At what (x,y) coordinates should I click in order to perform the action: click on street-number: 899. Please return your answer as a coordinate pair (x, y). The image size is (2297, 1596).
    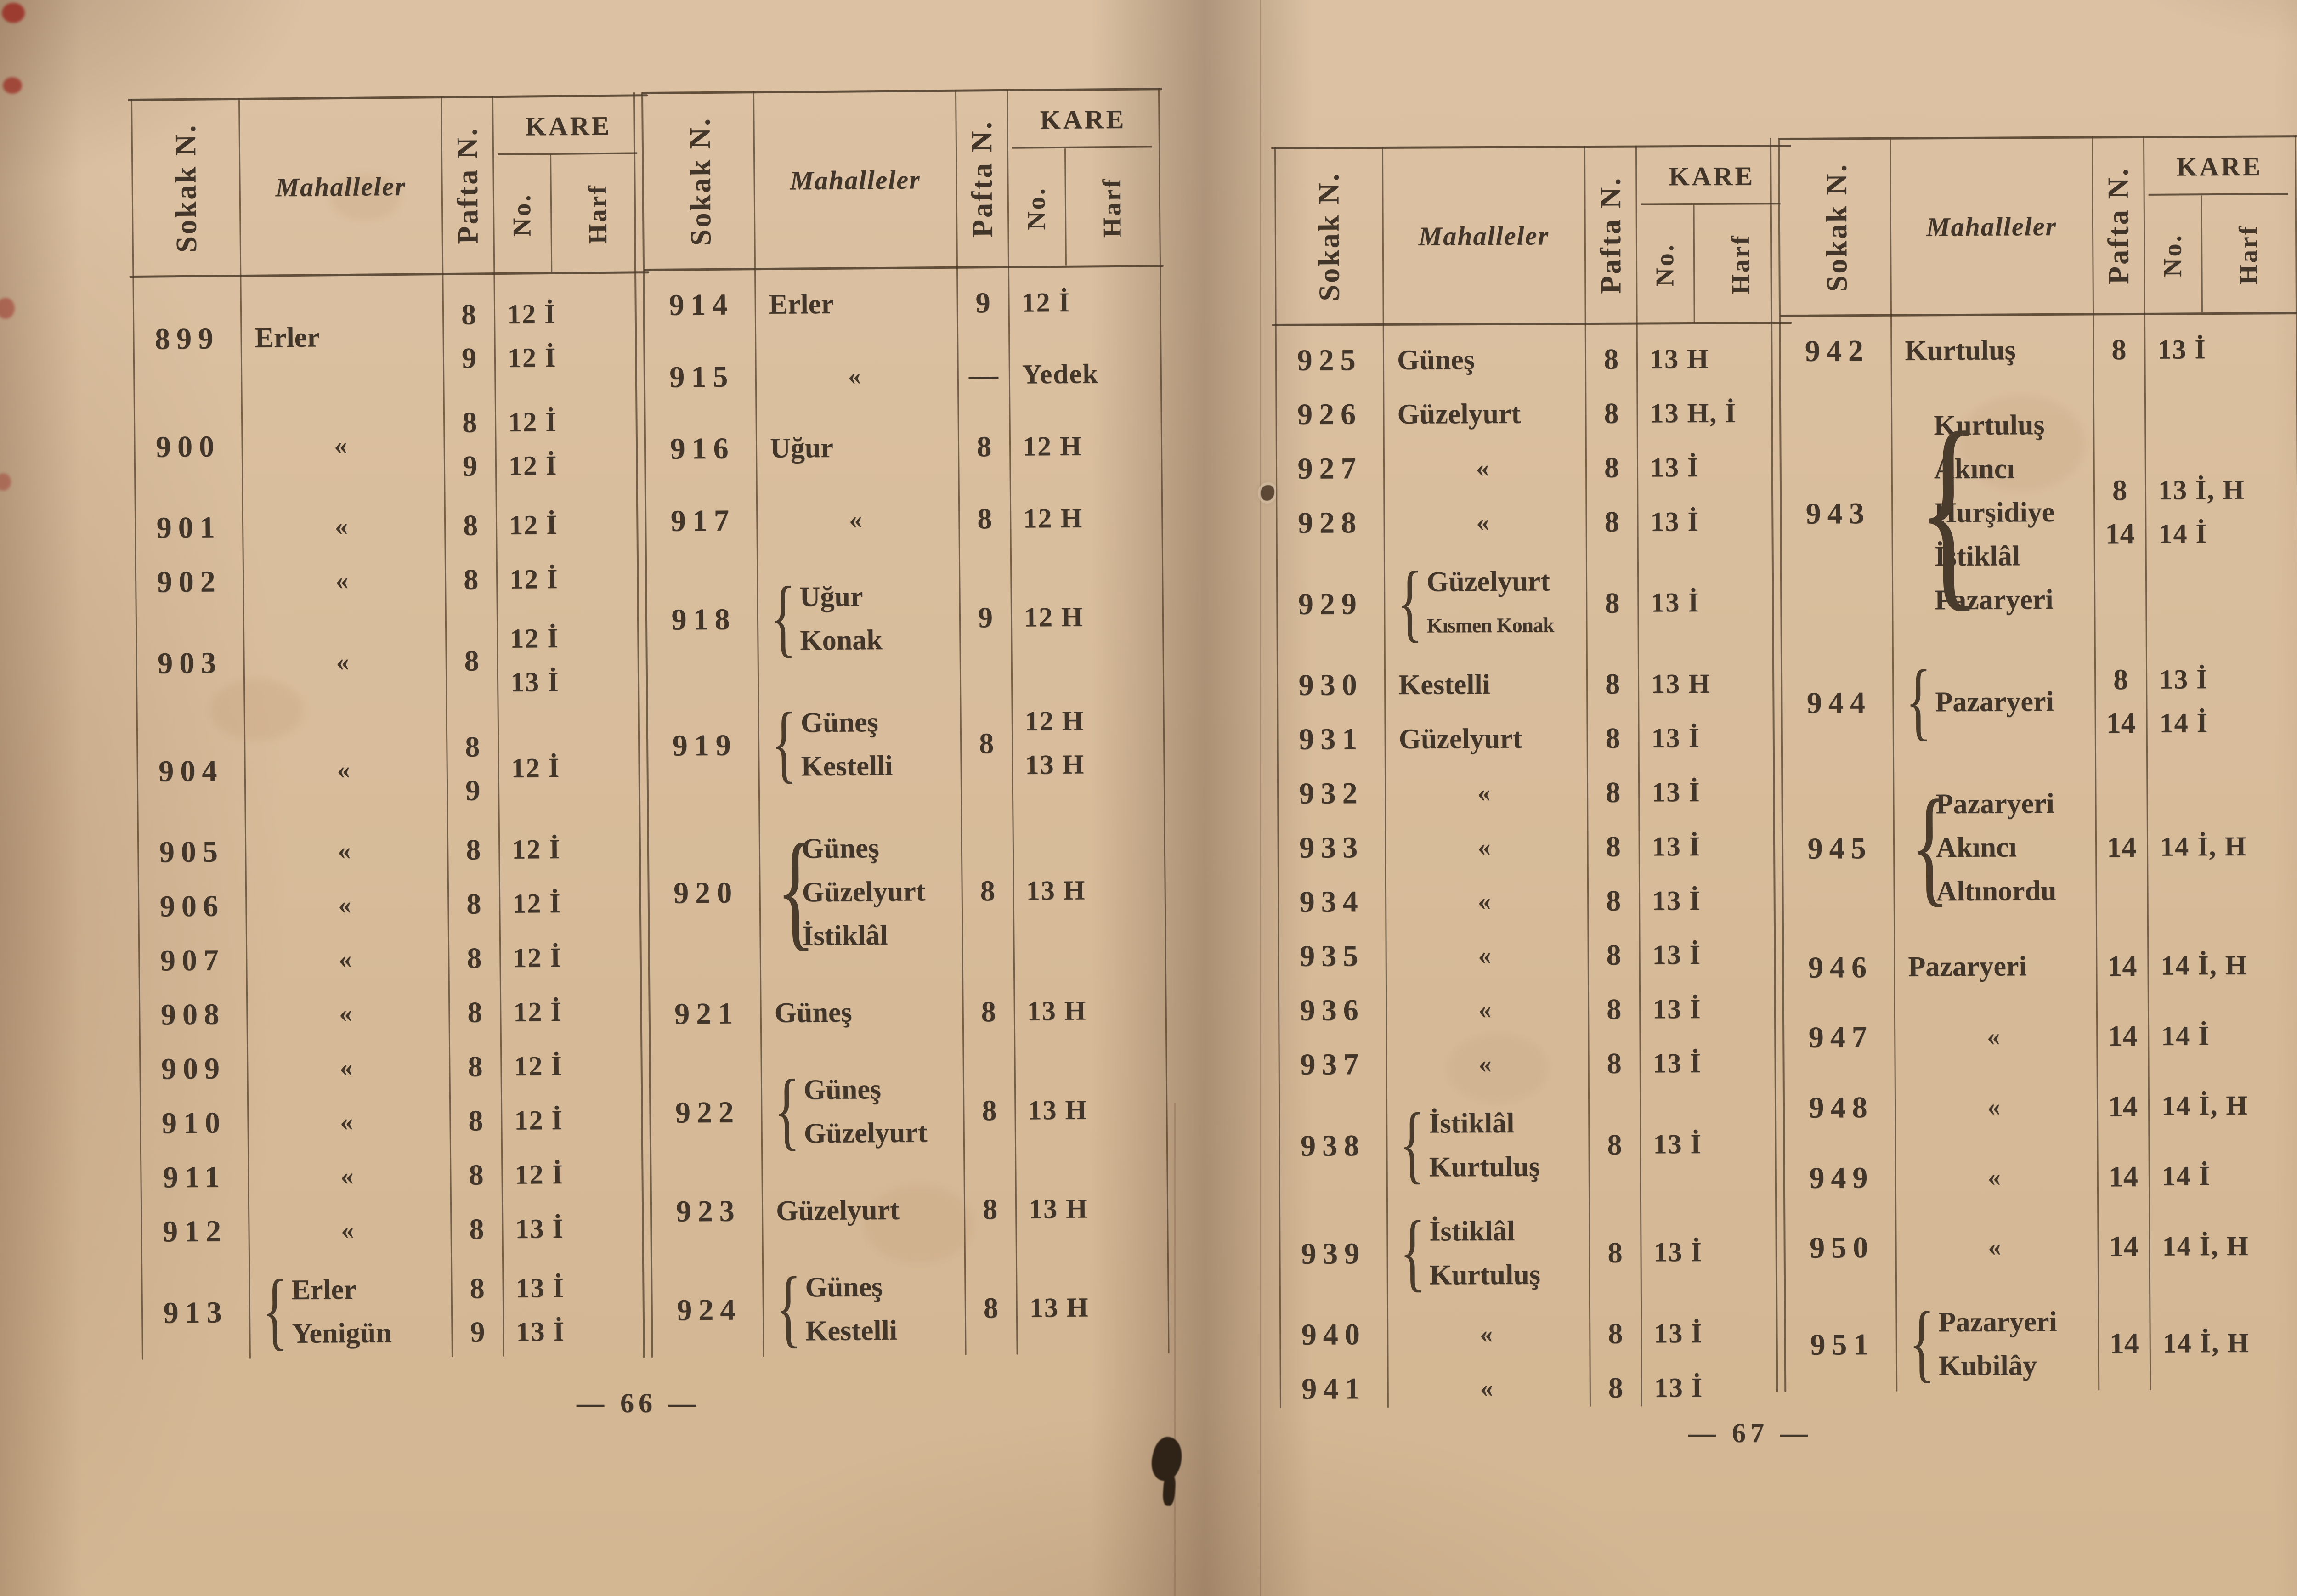
    Looking at the image, I should click on (187, 338).